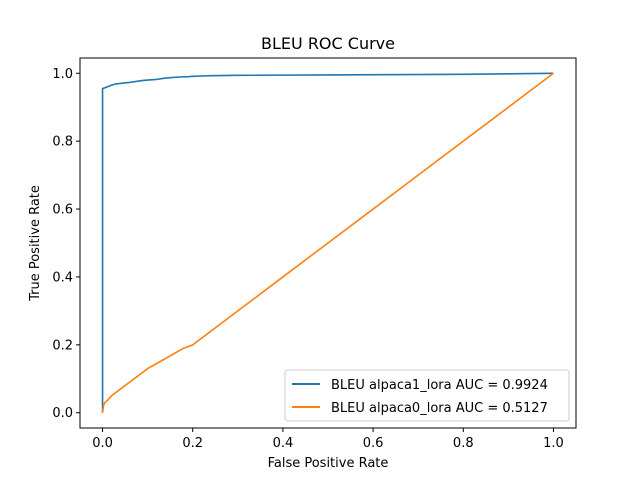  I want to click on x-axis-ticks: 0.0 0.2 0.4 0.6 0.8 1.0, so click(328, 439).